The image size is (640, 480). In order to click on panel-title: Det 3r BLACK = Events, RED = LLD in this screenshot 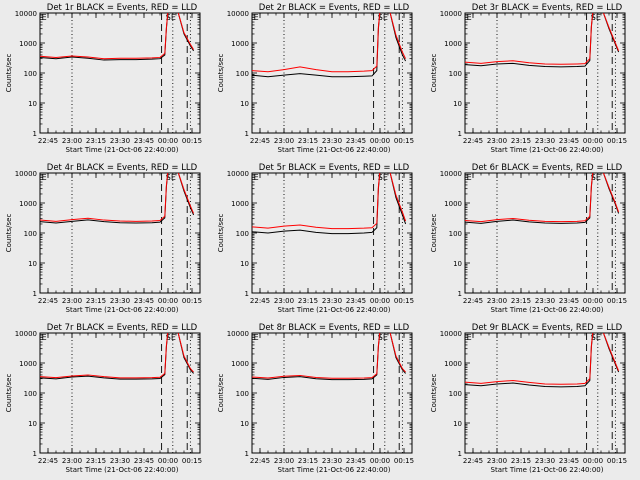, I will do `click(547, 8)`.